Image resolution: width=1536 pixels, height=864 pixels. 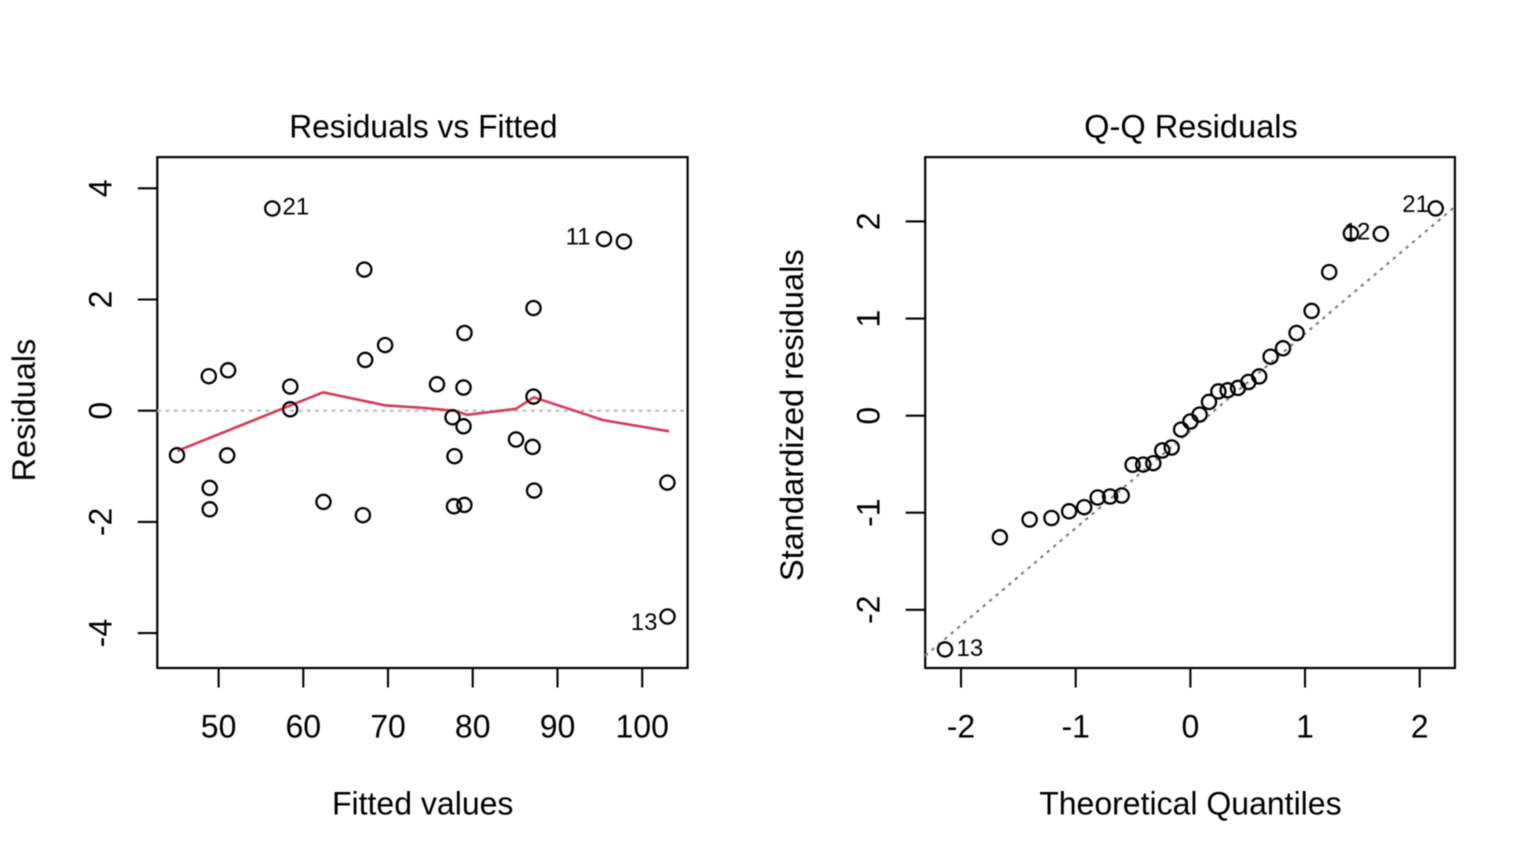 I want to click on svg-text: Q-Q Residuals, so click(x=1191, y=127).